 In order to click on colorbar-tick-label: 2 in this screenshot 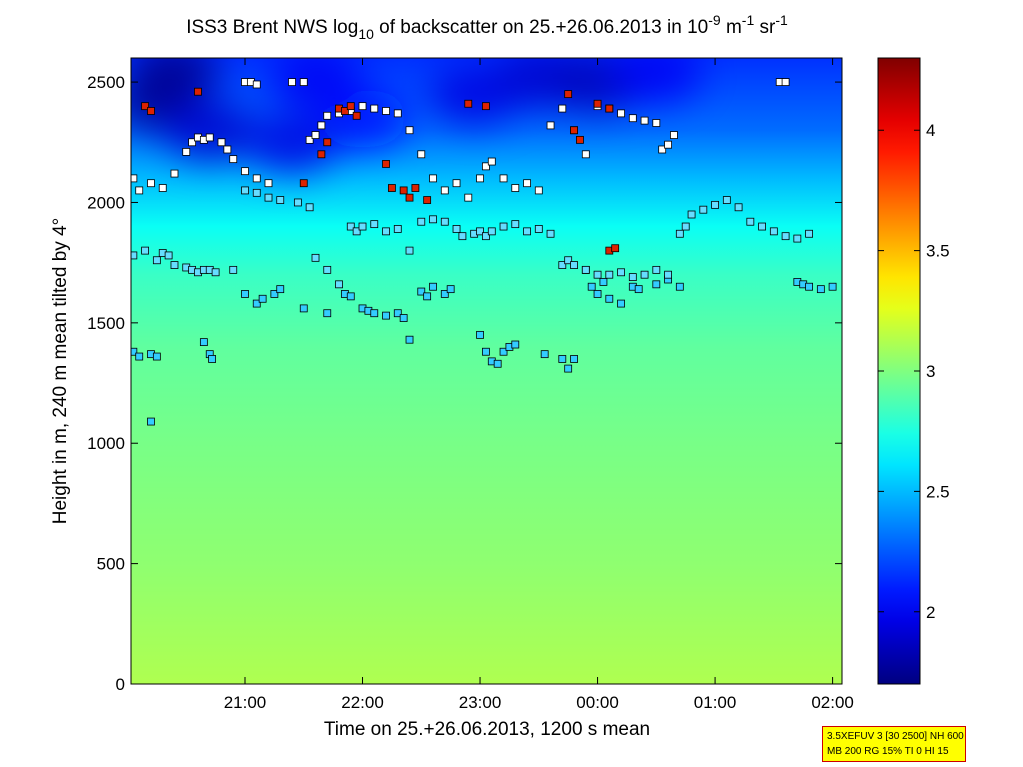, I will do `click(930, 612)`.